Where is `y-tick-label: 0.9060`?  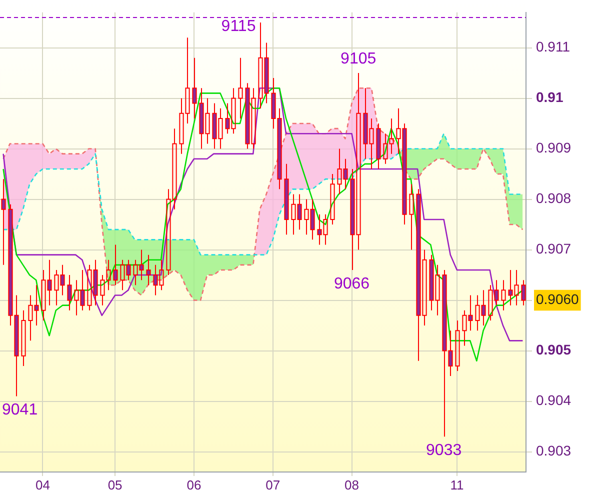
y-tick-label: 0.9060 is located at coordinates (558, 299).